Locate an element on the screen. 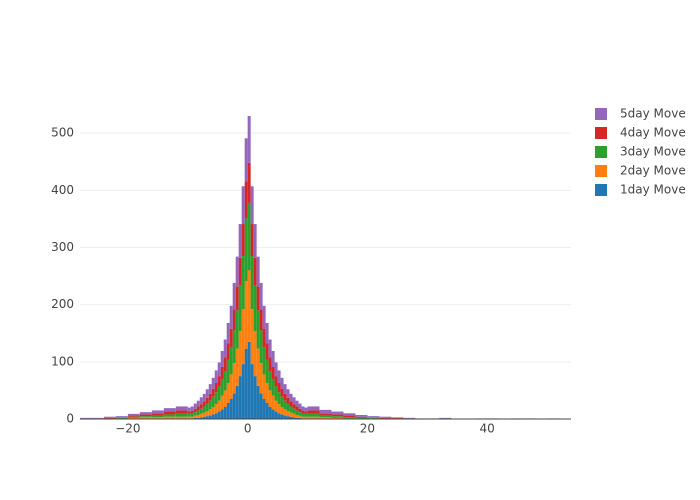 The image size is (700, 500). legend-label: 1day Move is located at coordinates (653, 190).